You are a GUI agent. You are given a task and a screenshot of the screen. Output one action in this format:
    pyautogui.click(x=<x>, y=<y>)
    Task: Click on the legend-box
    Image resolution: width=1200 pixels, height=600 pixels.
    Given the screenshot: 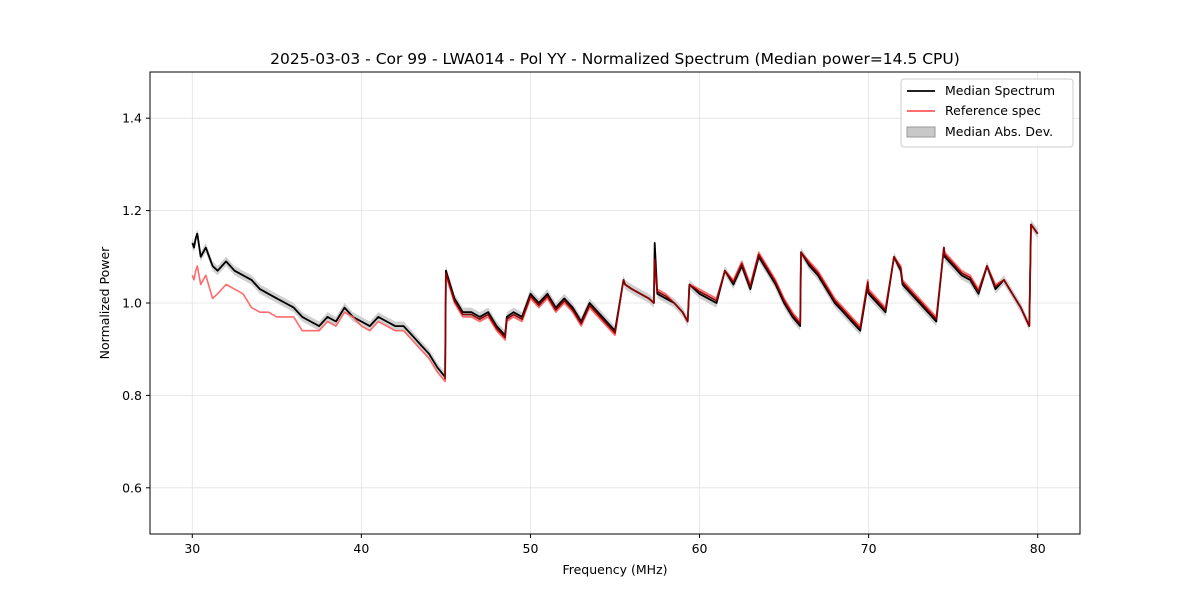 What is the action you would take?
    pyautogui.click(x=987, y=113)
    